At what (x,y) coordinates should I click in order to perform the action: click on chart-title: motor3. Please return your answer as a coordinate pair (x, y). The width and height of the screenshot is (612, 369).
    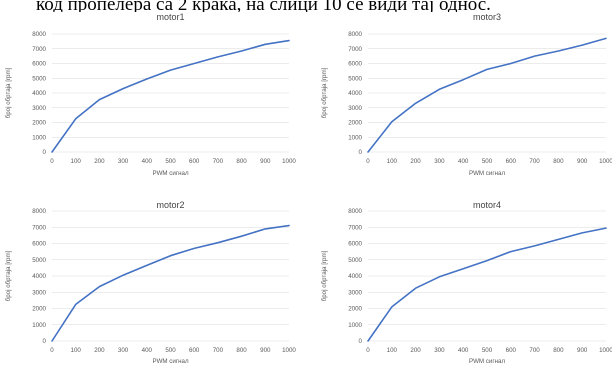
    Looking at the image, I should click on (487, 17).